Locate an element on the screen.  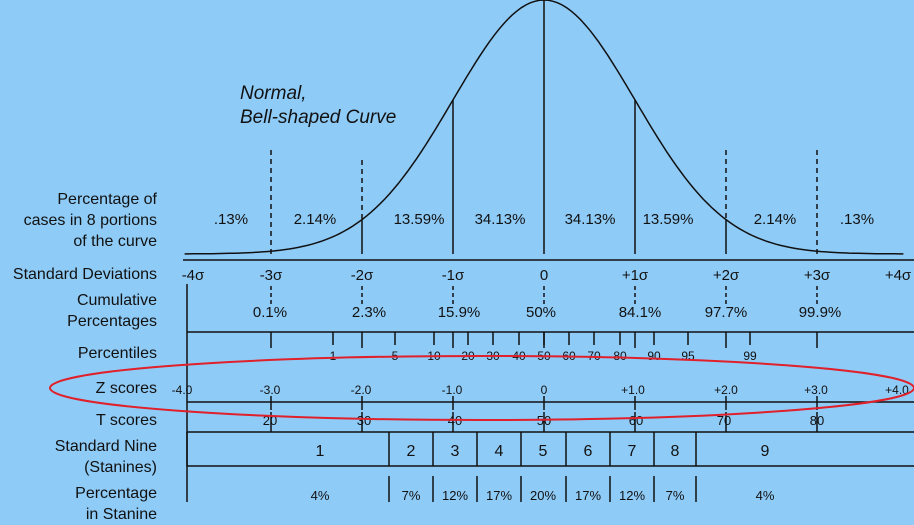
stanine-label: 2 is located at coordinates (411, 451).